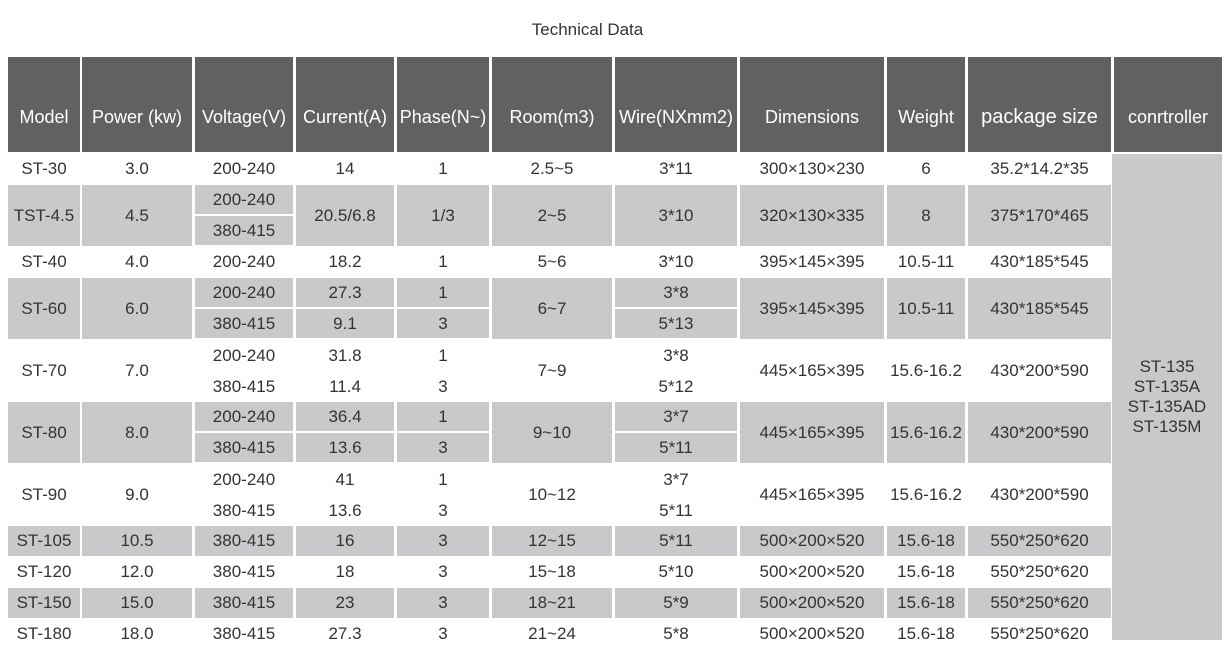 This screenshot has height=659, width=1225. What do you see at coordinates (587, 29) in the screenshot?
I see `title: Technical Data` at bounding box center [587, 29].